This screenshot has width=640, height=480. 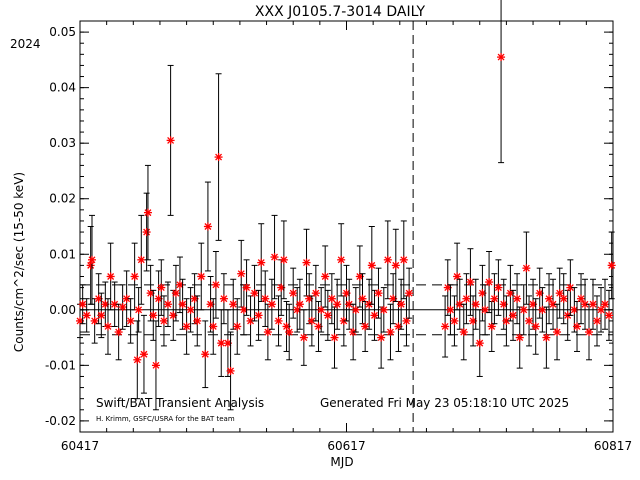 I want to click on y-tick-label: -0.01, so click(x=60, y=365).